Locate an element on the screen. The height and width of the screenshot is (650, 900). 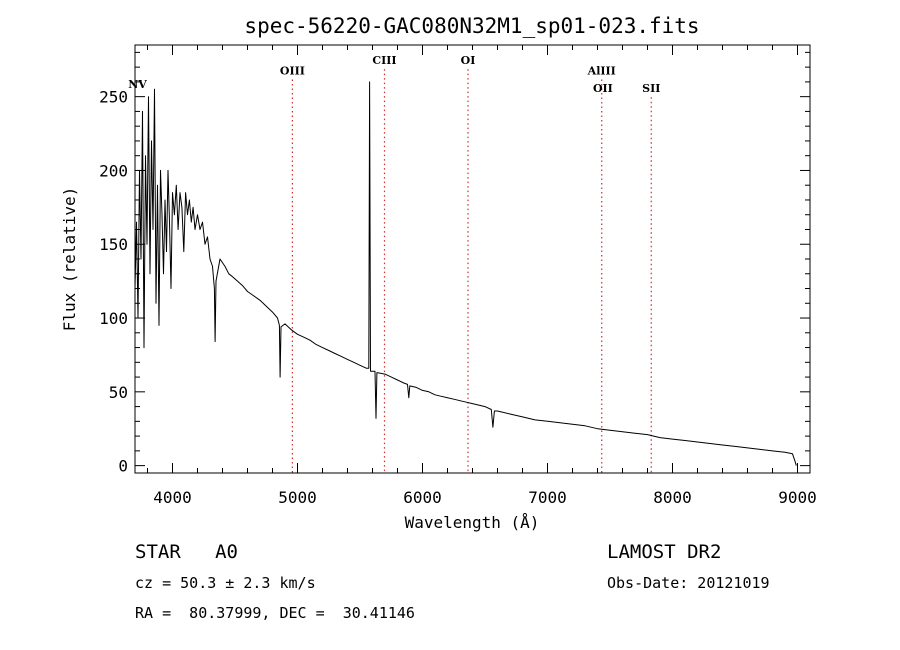
x-tick-label: 8000 is located at coordinates (672, 497).